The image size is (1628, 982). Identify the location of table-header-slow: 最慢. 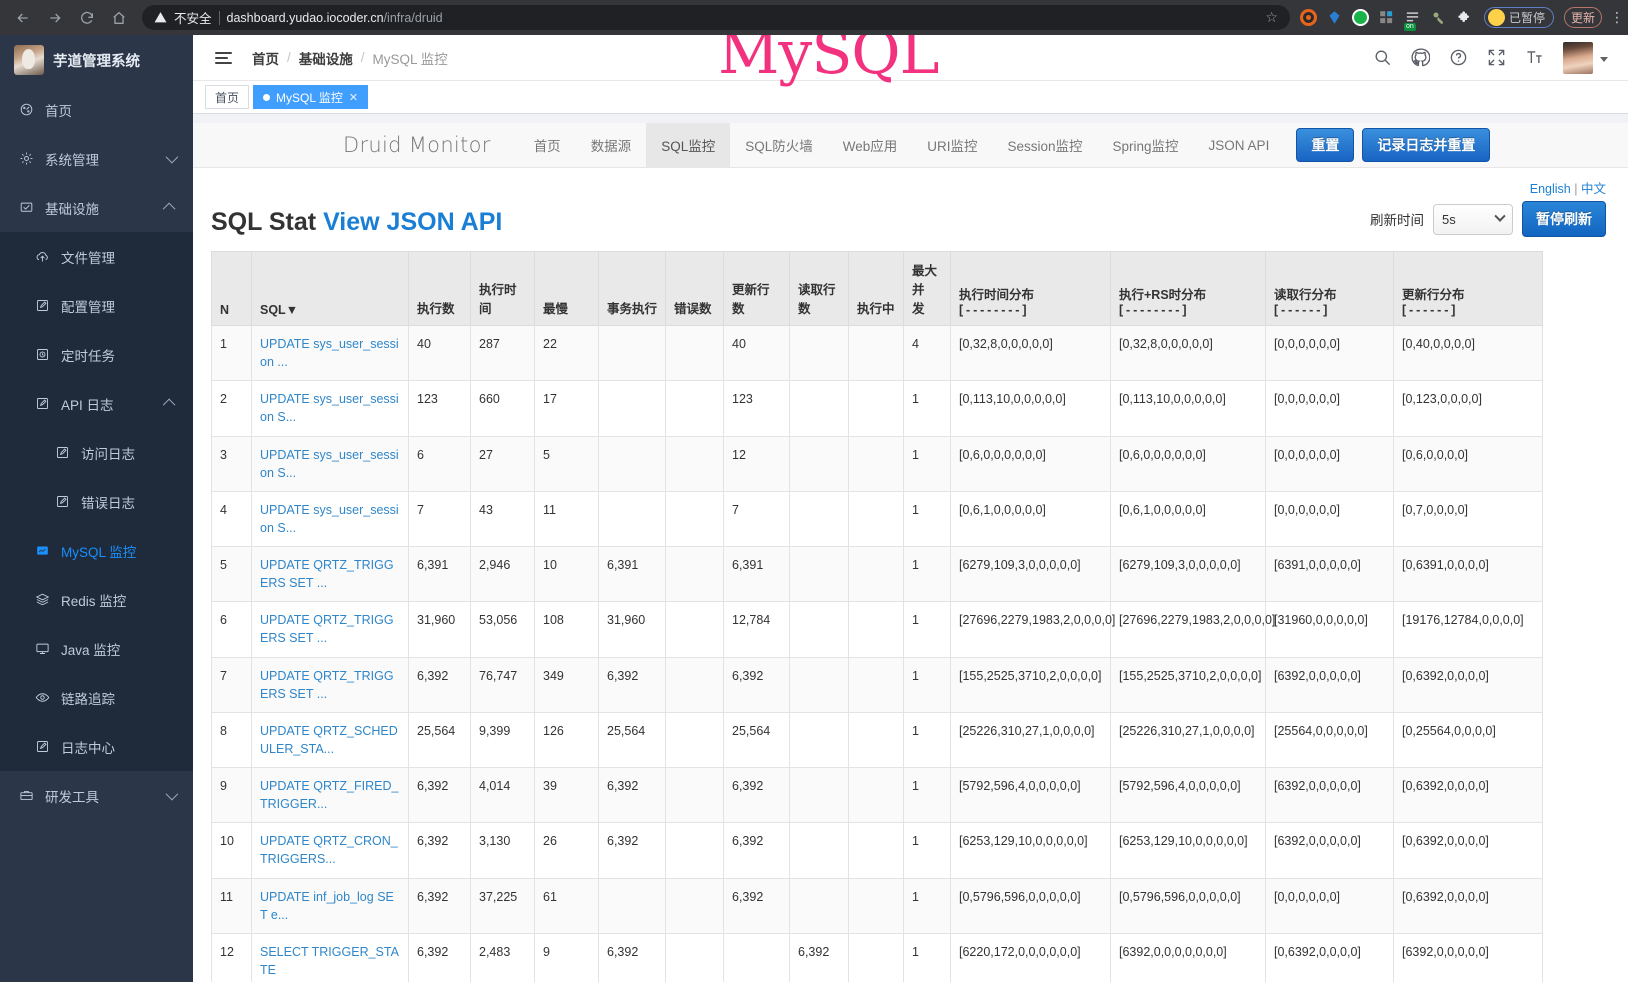
(566, 288).